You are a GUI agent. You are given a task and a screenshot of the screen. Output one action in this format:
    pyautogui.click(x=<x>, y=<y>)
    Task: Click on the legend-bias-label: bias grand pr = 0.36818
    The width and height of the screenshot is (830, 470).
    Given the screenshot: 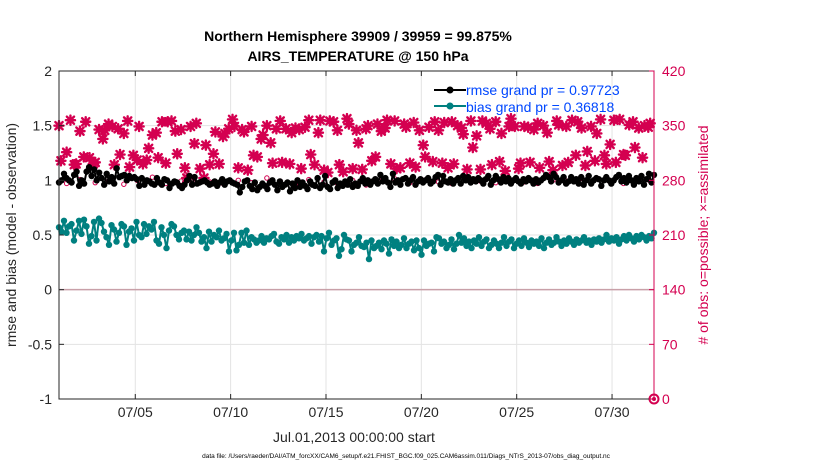 What is the action you would take?
    pyautogui.click(x=540, y=107)
    